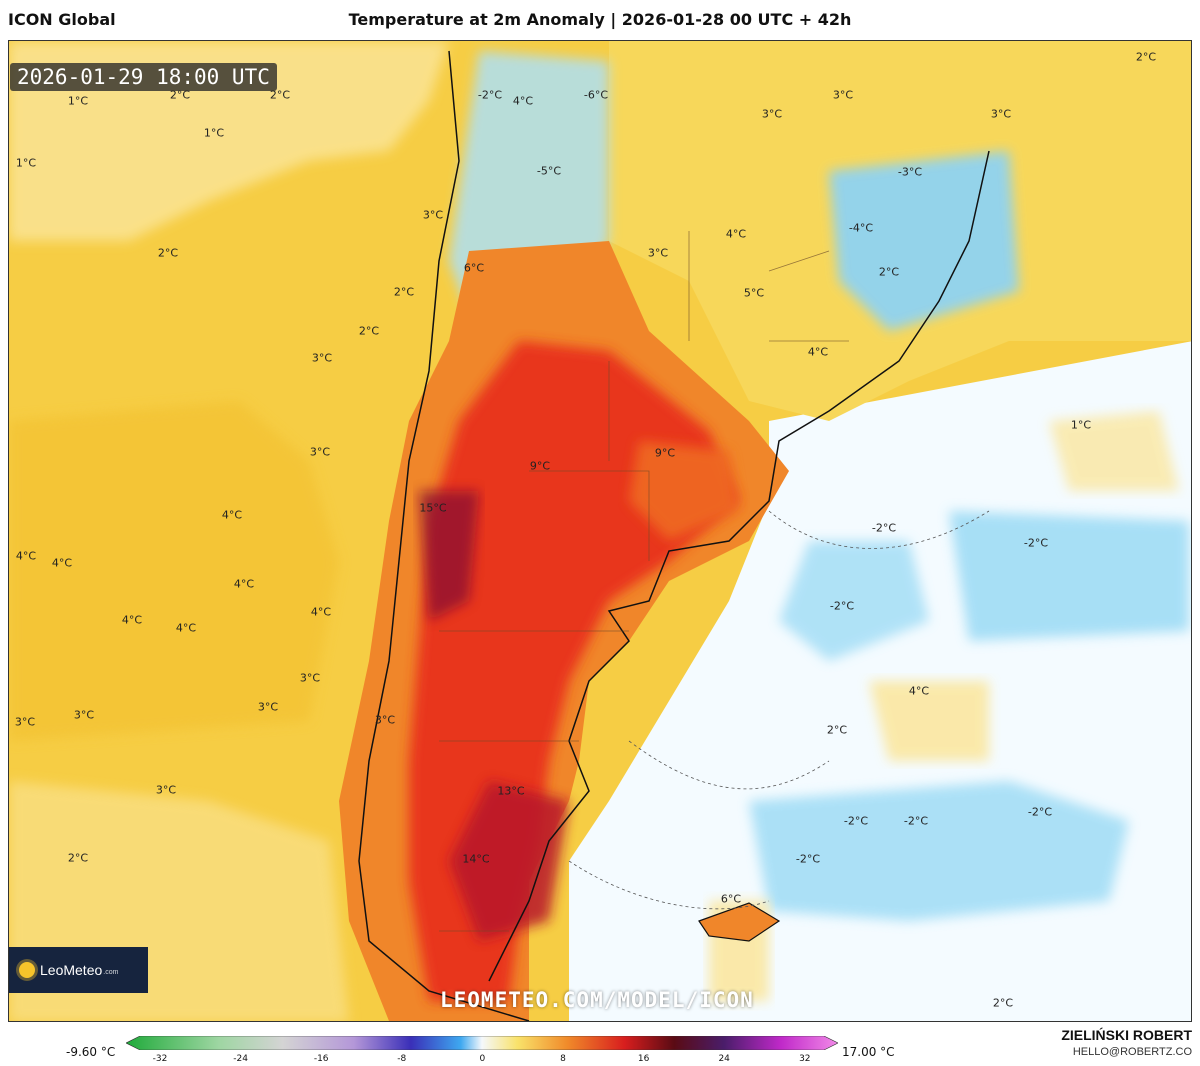  I want to click on cold-region-south-brazil, so click(924, 241).